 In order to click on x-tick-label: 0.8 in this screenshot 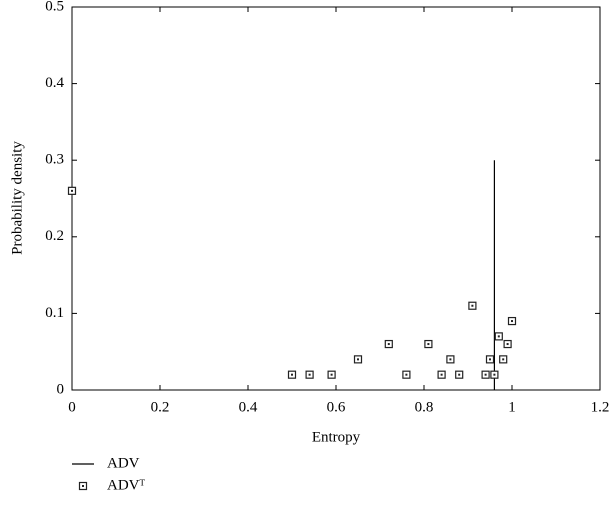, I will do `click(424, 407)`.